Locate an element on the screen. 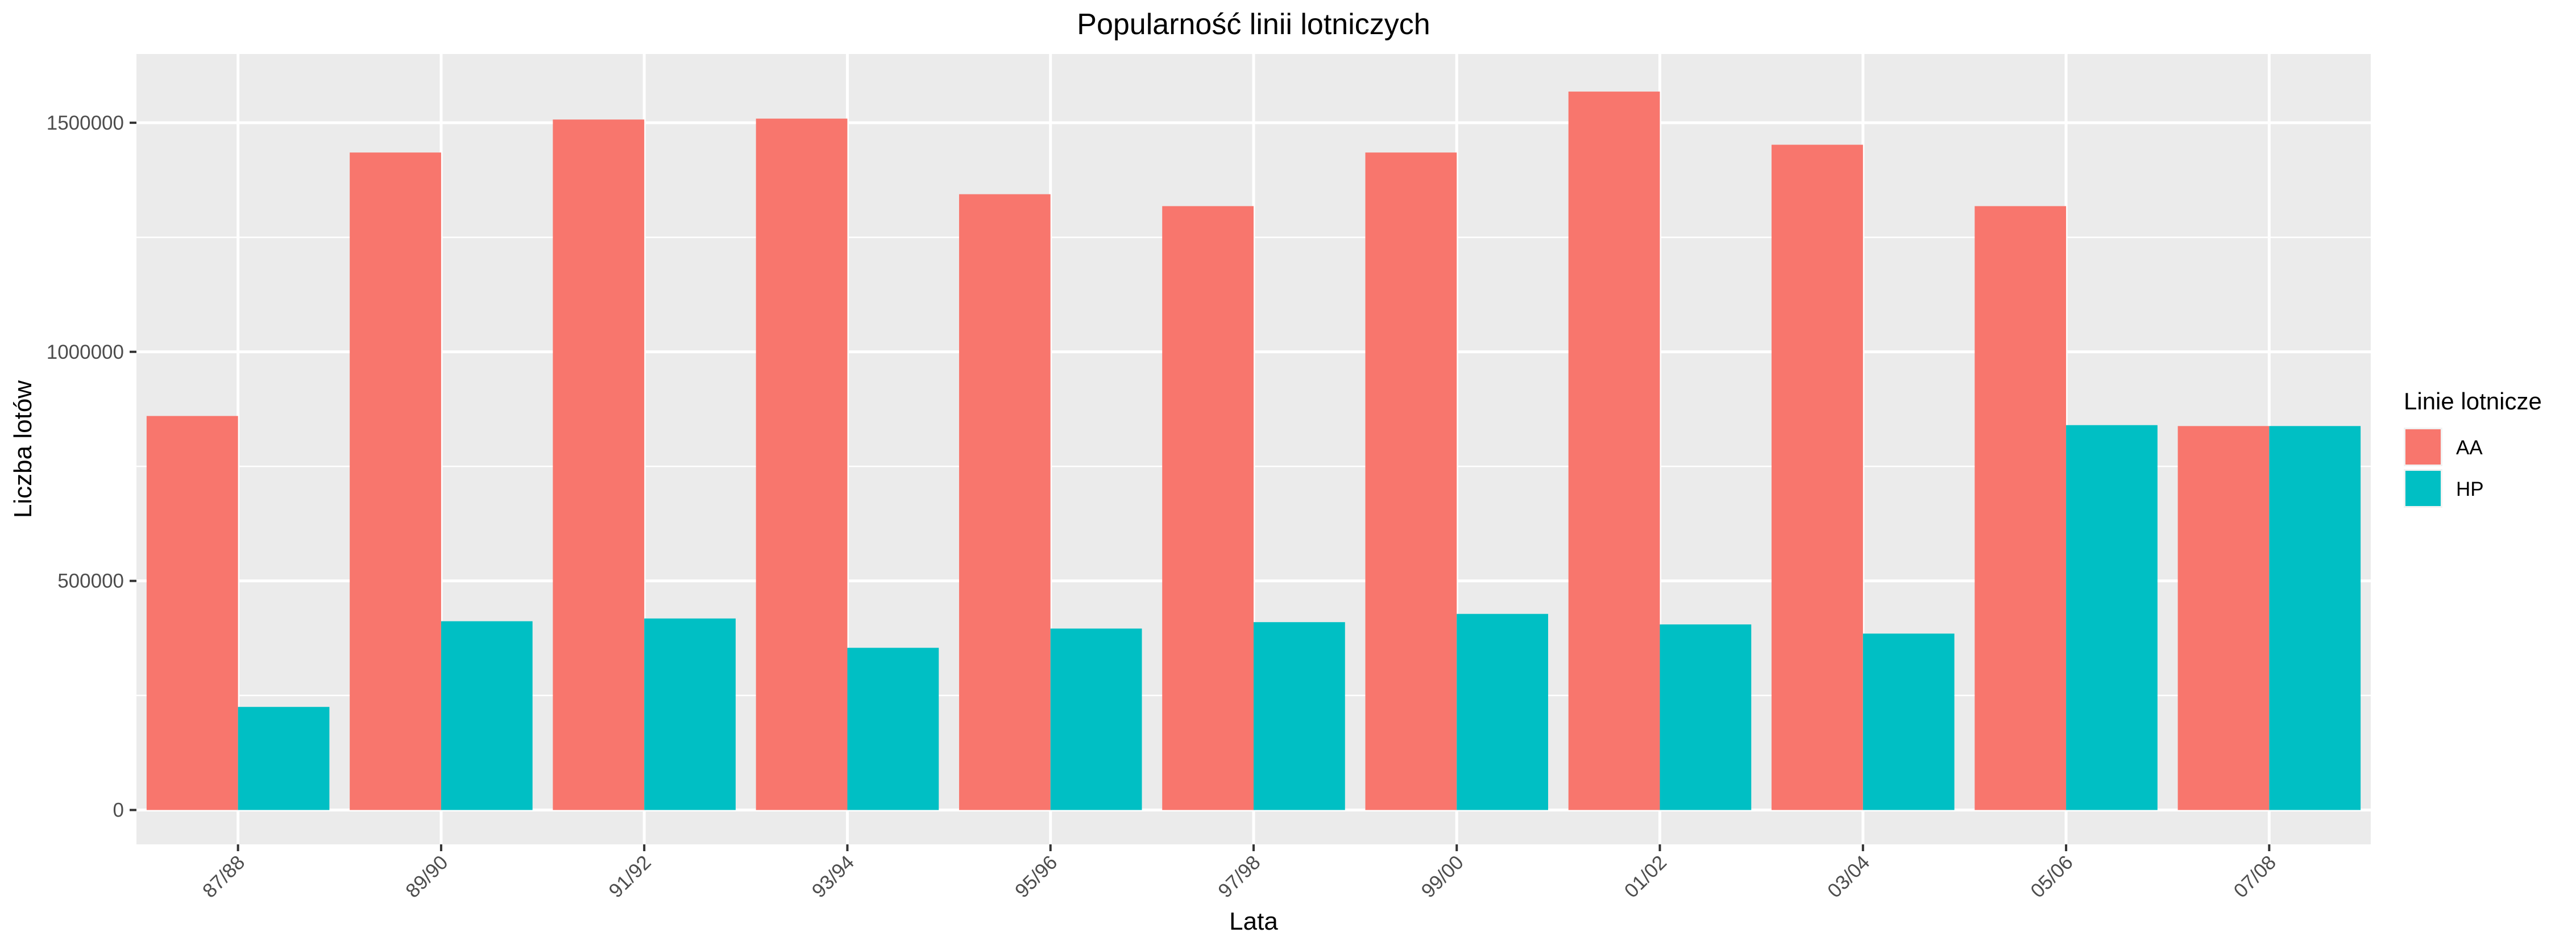 The width and height of the screenshot is (2576, 945). x-tick-label: 97/98 is located at coordinates (1239, 876).